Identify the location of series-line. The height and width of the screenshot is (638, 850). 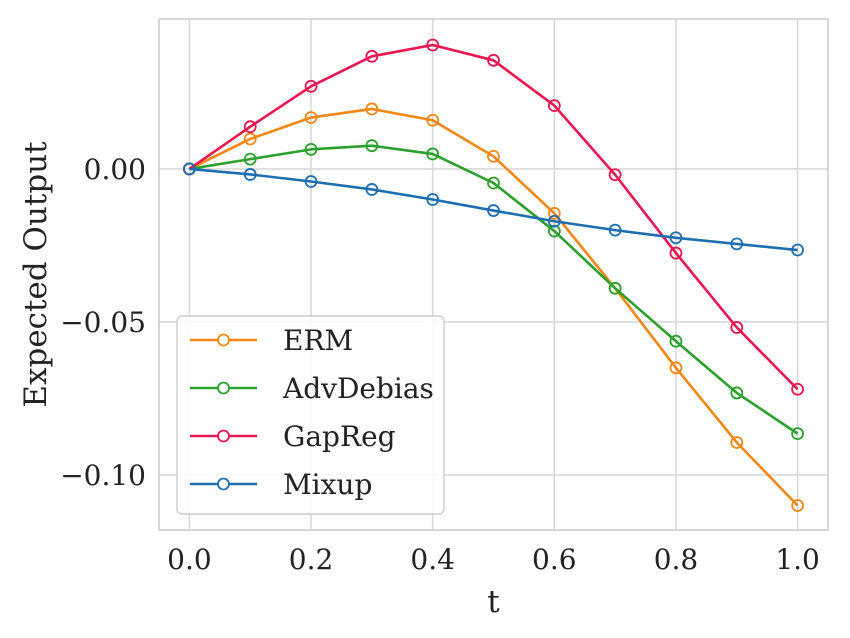
(493, 209).